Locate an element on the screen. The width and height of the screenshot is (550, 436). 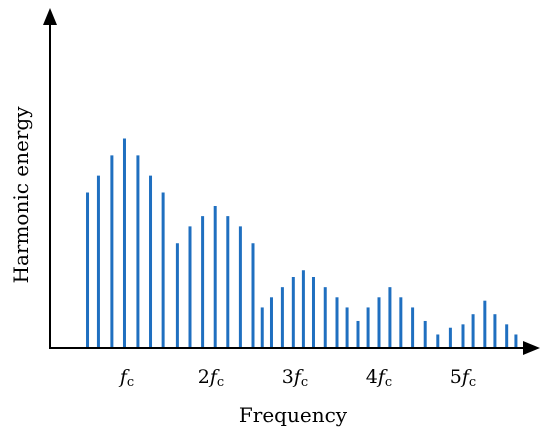
y-axis-arrowhead is located at coordinates (50, 16).